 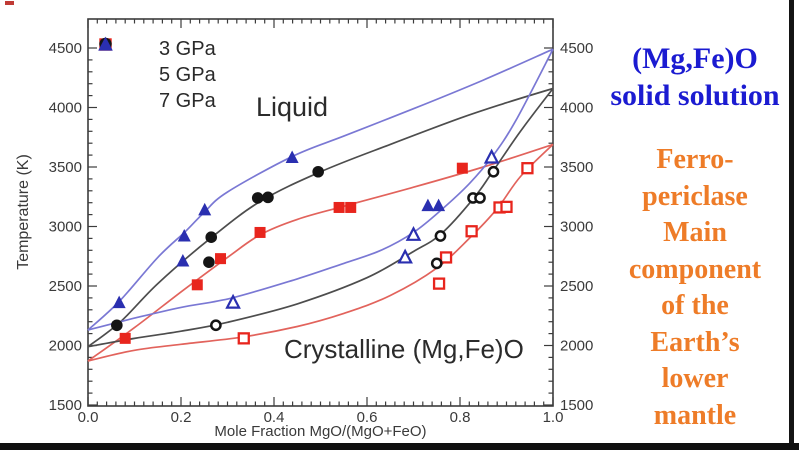 What do you see at coordinates (65, 286) in the screenshot?
I see `y-axis-tick-label-left: 2500` at bounding box center [65, 286].